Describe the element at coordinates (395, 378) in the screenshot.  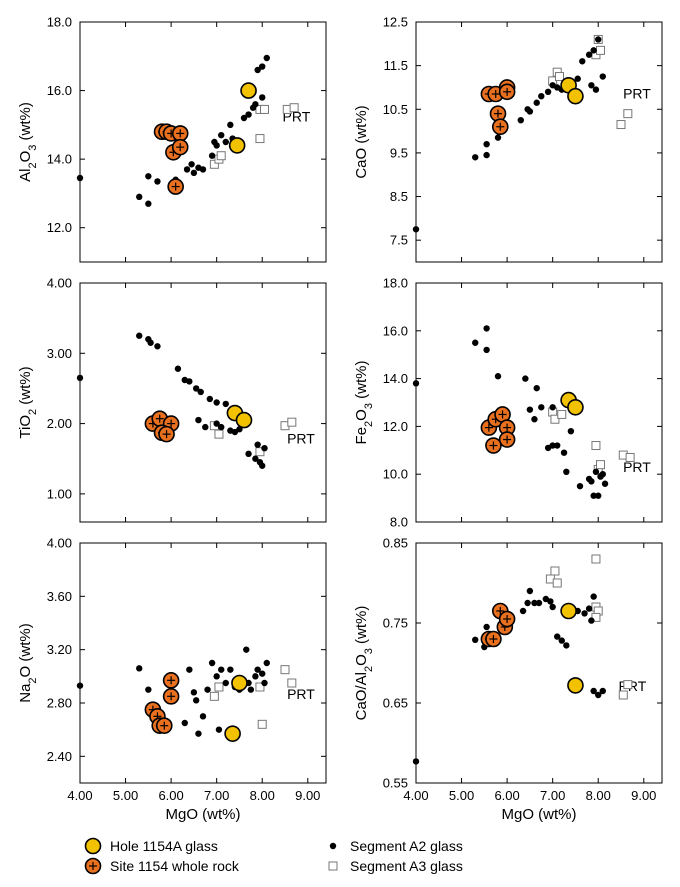
I see `y-tick-label: 14.0` at that location.